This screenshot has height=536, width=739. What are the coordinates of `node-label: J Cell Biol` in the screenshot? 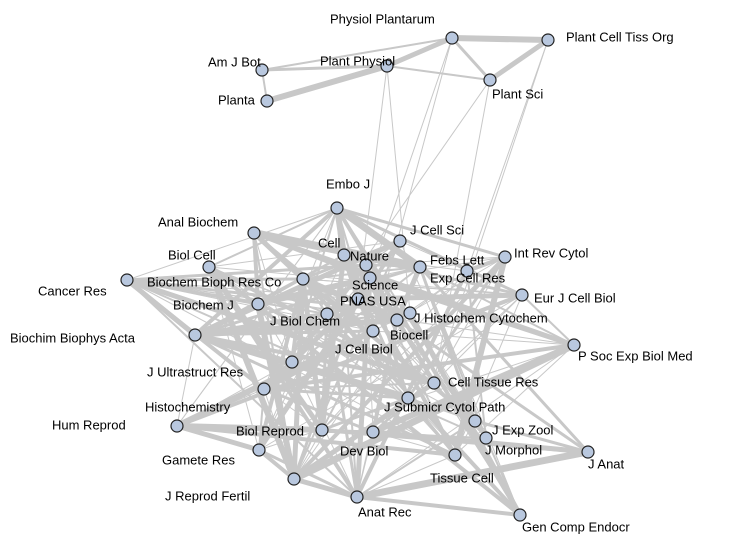 It's located at (364, 348).